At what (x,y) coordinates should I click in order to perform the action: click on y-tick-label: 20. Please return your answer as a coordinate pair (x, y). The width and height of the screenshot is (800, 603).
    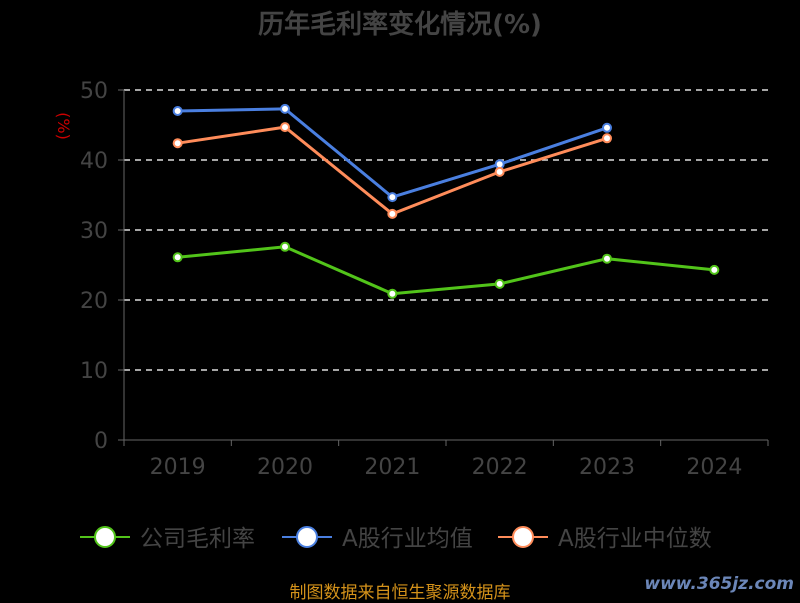
    Looking at the image, I should click on (94, 301).